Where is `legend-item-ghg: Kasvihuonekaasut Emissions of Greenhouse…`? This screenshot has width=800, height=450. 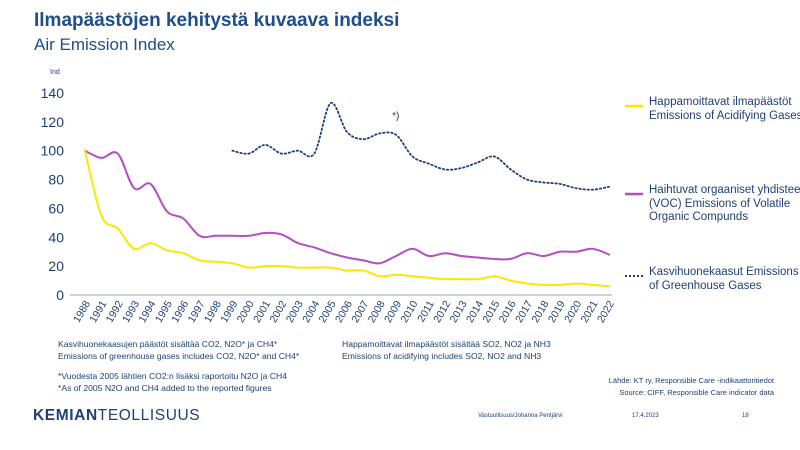 legend-item-ghg: Kasvihuonekaasut Emissions of Greenhouse… is located at coordinates (712, 279).